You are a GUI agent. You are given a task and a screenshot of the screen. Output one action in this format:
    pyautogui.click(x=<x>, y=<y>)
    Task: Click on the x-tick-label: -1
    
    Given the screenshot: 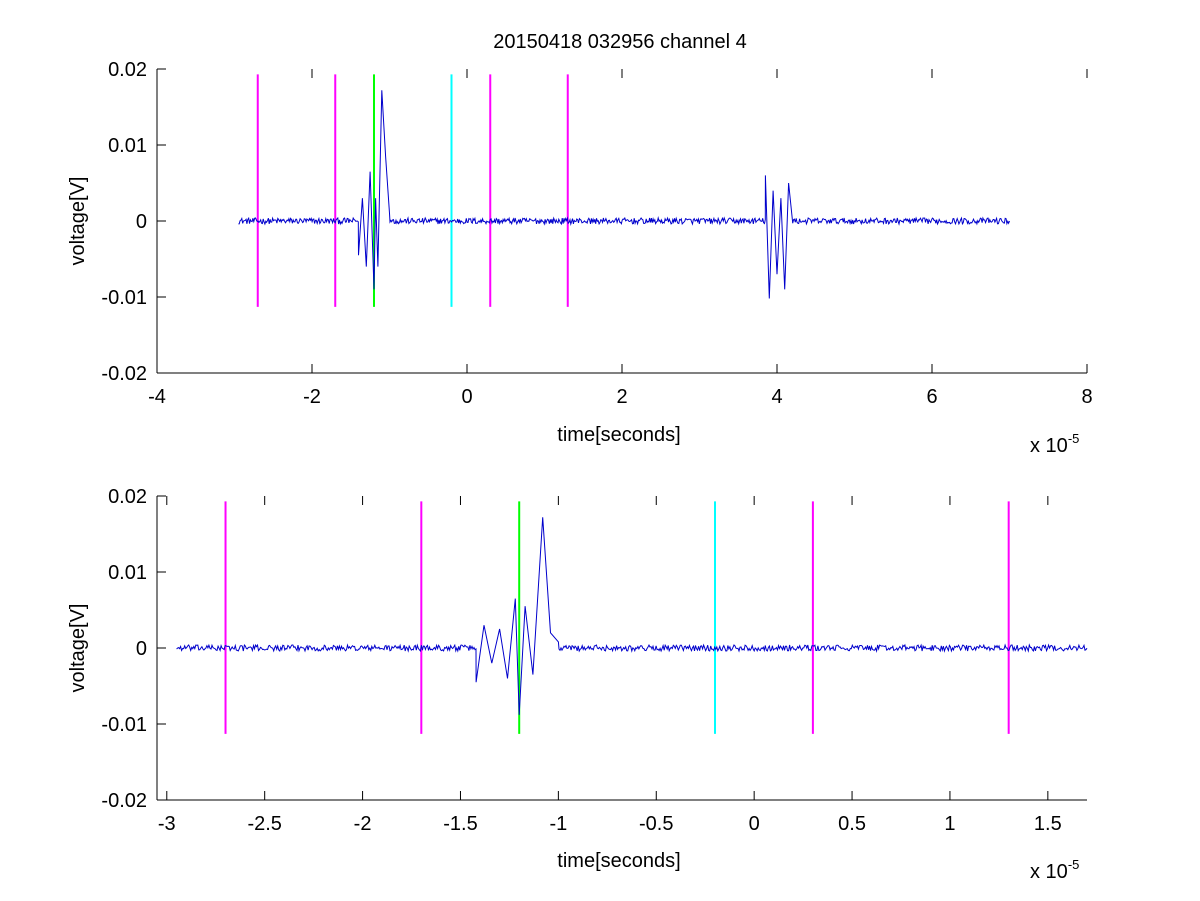 What is the action you would take?
    pyautogui.click(x=558, y=824)
    